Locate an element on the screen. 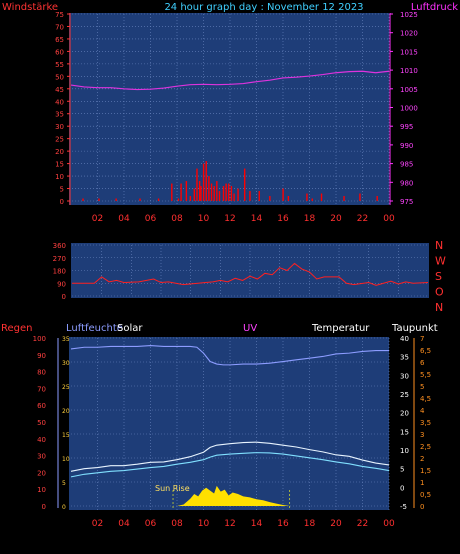 The height and width of the screenshot is (554, 460). wind-axis-tick-label: 55 is located at coordinates (59, 65).